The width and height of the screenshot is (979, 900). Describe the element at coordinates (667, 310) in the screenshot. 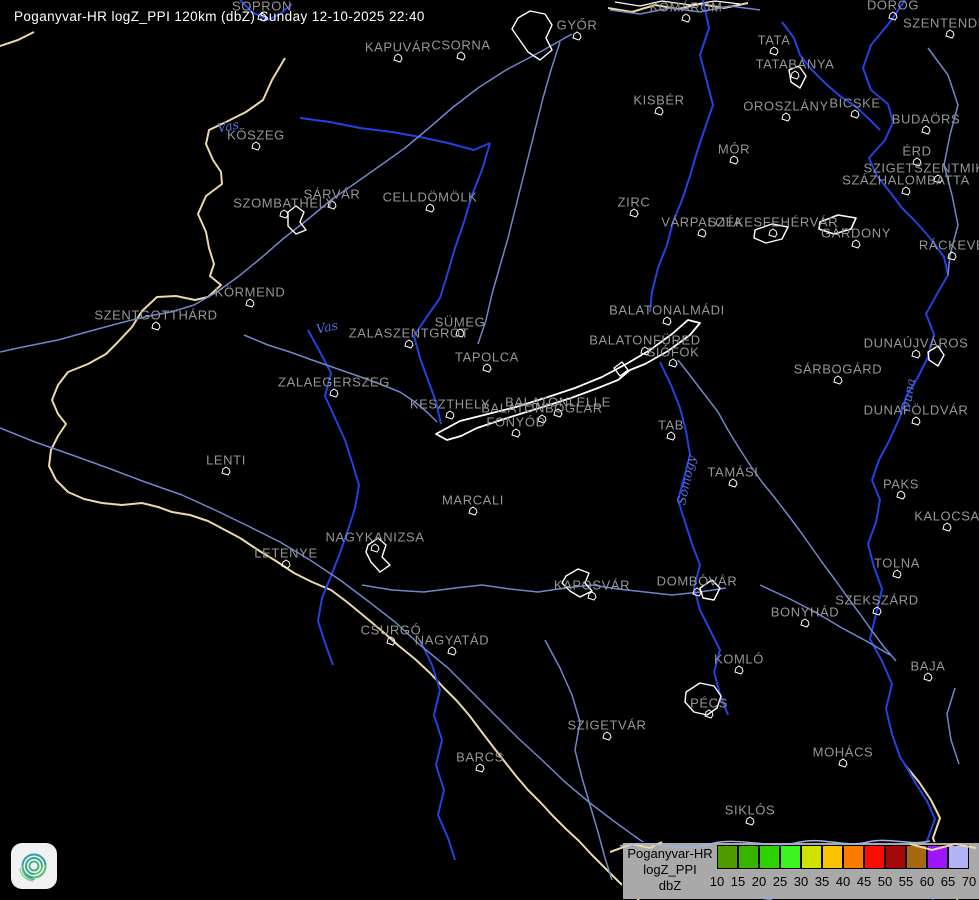

I see `city-label: BALATONALMÁDI` at that location.